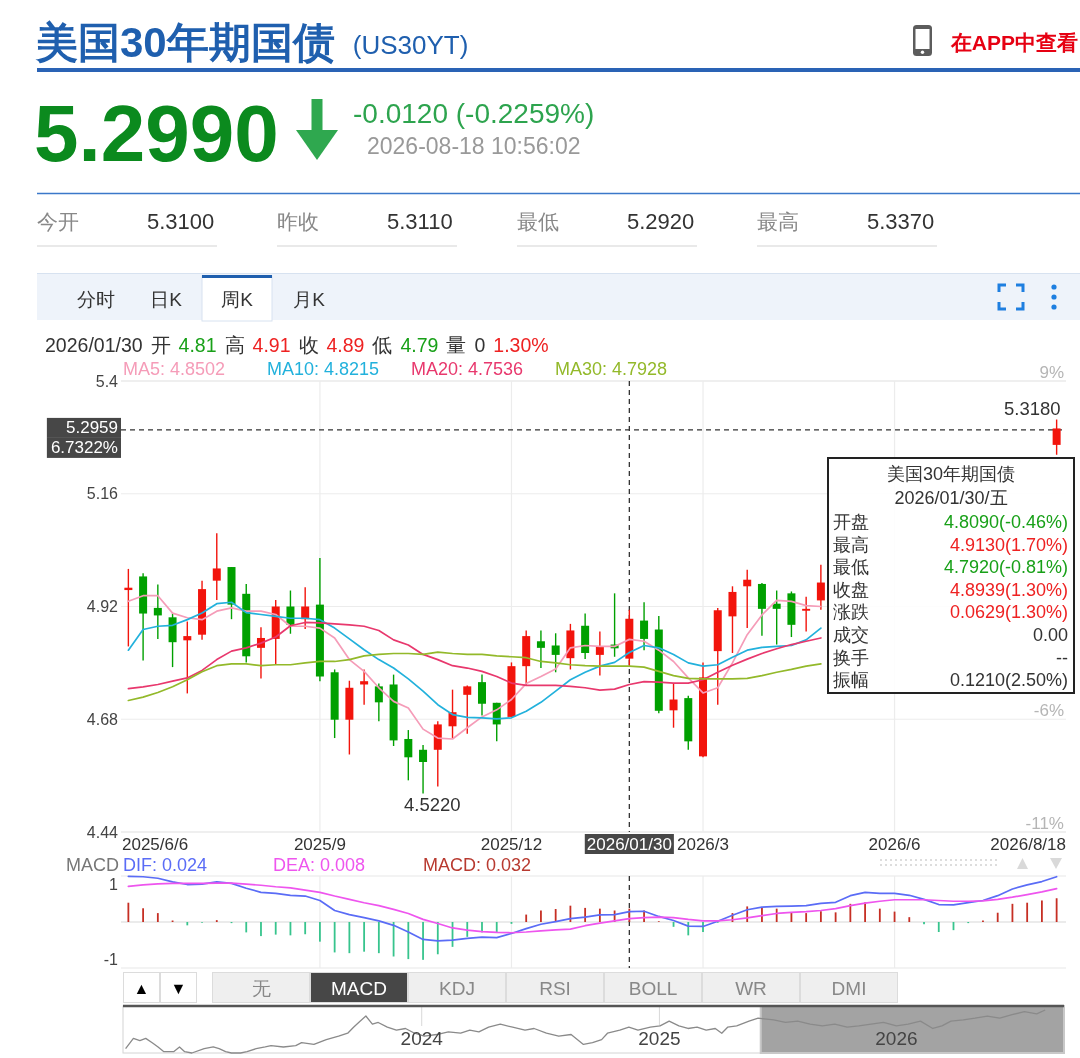 The width and height of the screenshot is (1080, 1058). What do you see at coordinates (851, 522) in the screenshot?
I see `annotation: 开盘` at bounding box center [851, 522].